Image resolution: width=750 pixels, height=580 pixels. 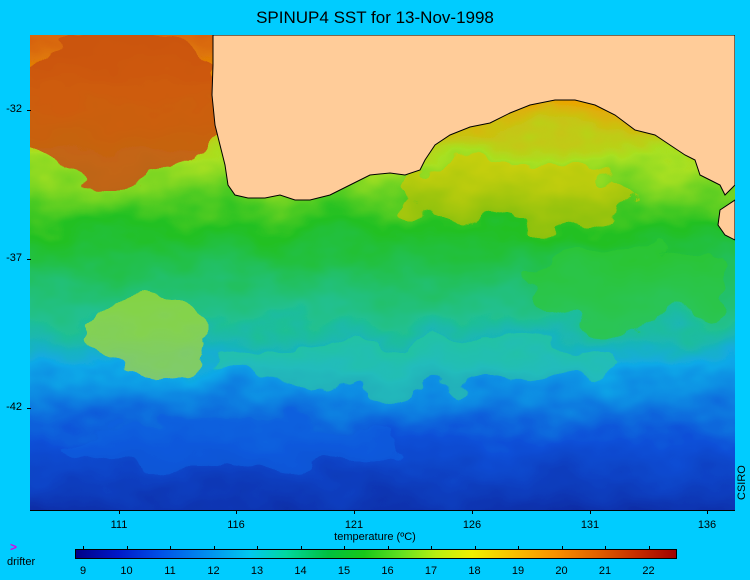 What do you see at coordinates (126, 571) in the screenshot?
I see `colorbar-tick-label: 10` at bounding box center [126, 571].